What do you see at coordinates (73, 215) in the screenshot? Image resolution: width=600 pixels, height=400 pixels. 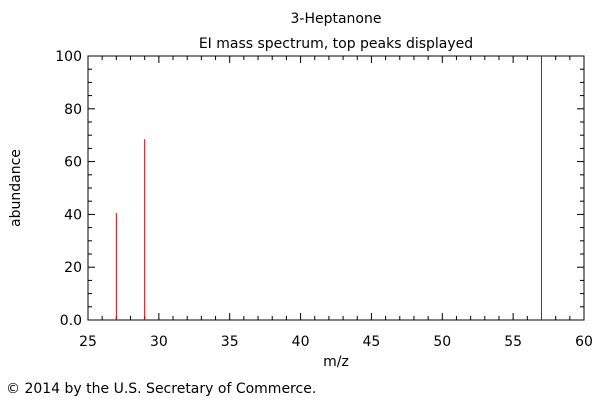 I see `y-tick-label: 40` at bounding box center [73, 215].